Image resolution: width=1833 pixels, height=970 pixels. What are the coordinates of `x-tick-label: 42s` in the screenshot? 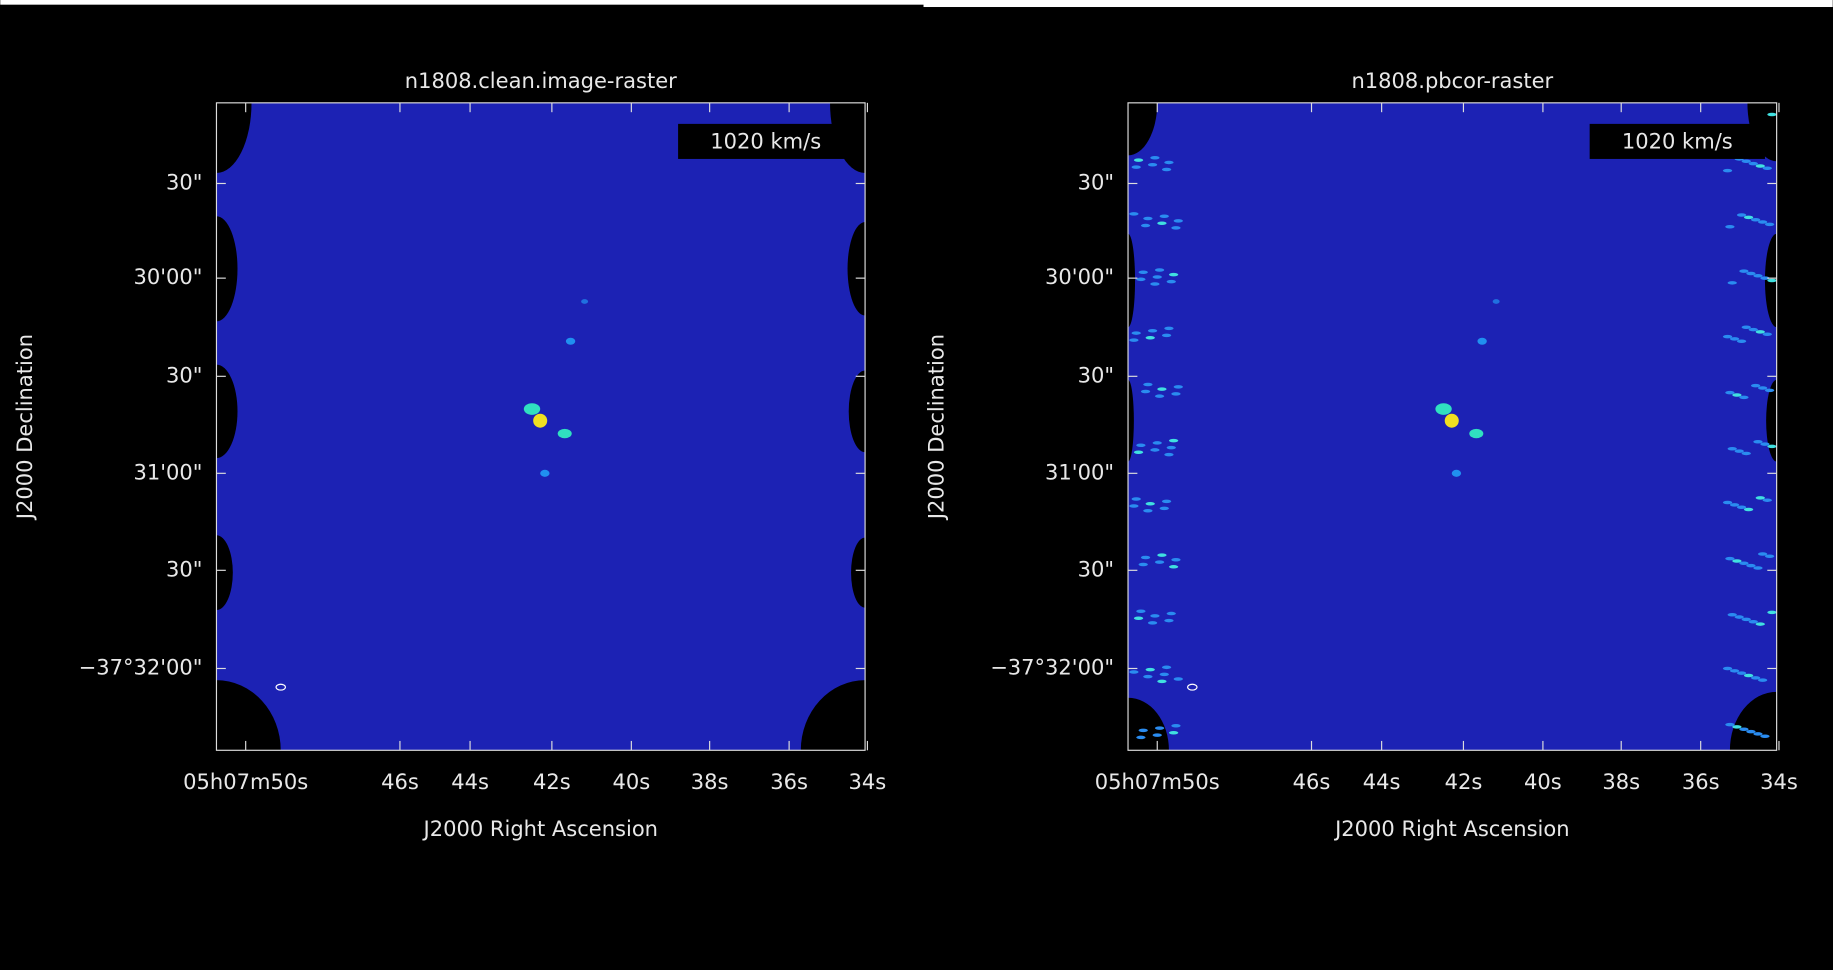 It's located at (552, 781).